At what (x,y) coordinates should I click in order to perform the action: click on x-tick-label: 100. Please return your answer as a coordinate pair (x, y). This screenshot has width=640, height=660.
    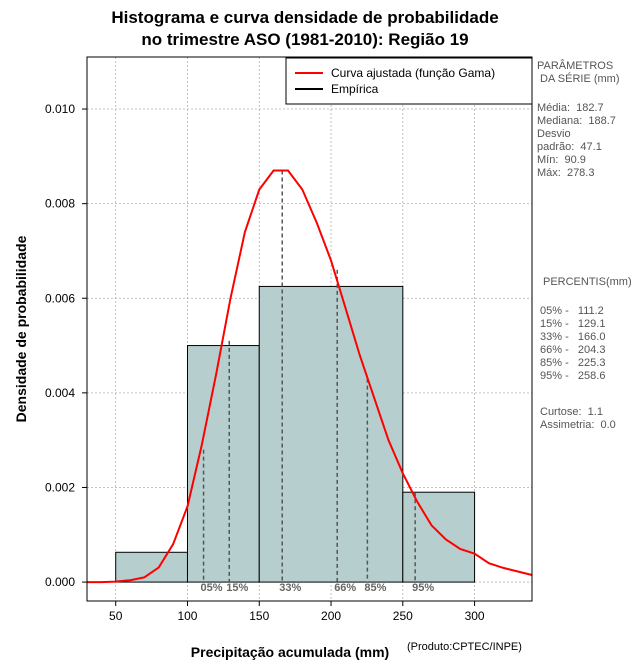
    Looking at the image, I should click on (187, 616).